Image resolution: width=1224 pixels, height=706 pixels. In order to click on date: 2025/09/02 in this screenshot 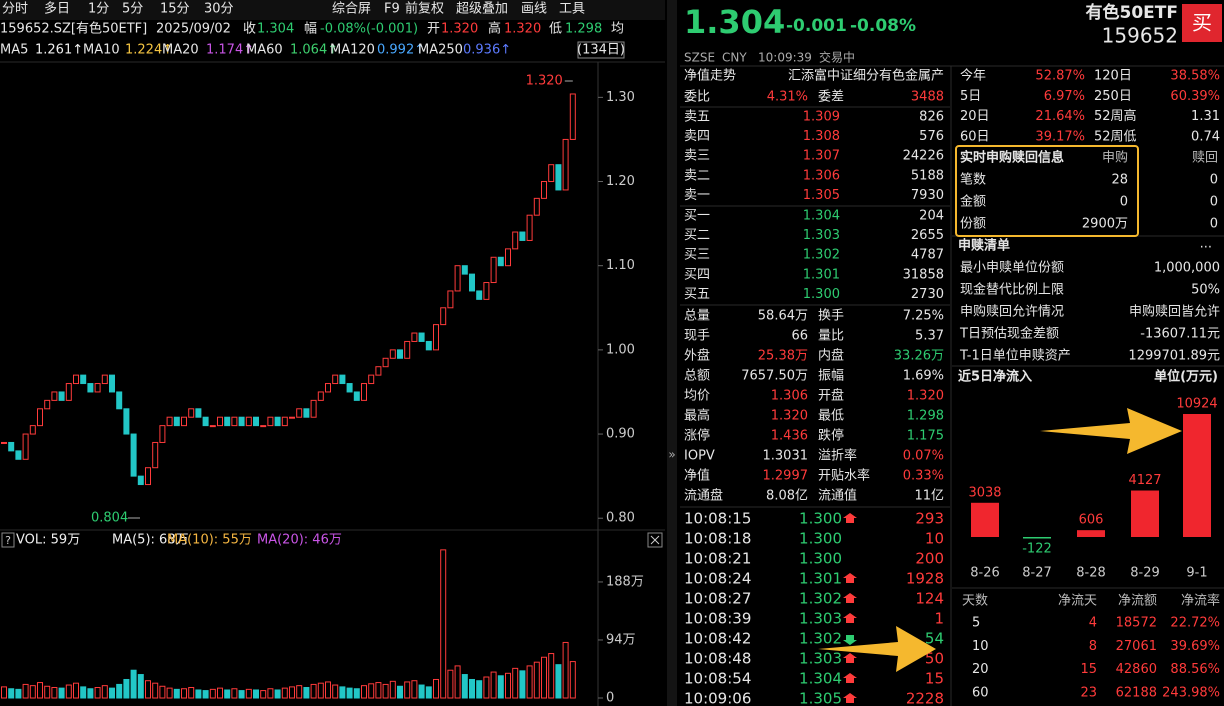, I will do `click(193, 29)`.